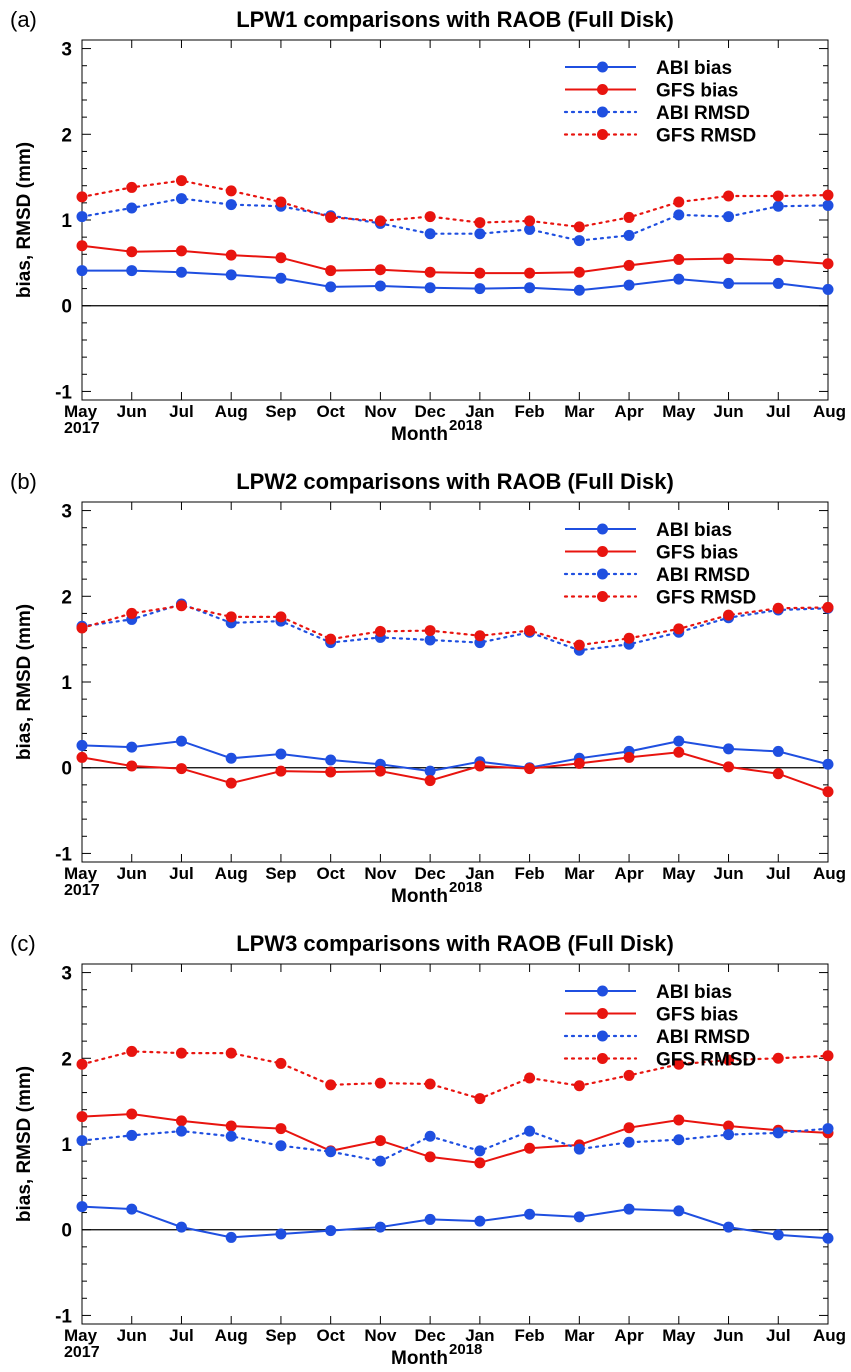 This screenshot has height=1372, width=851. I want to click on y-axis-label: bias, RMSD (mm), so click(24, 682).